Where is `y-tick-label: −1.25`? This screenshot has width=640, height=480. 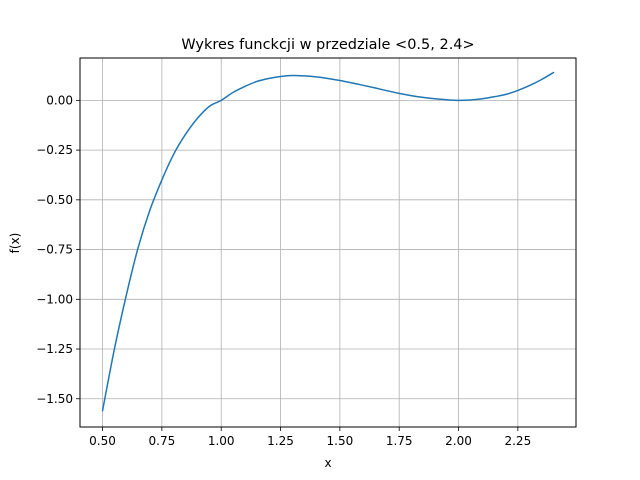
y-tick-label: −1.25 is located at coordinates (54, 349).